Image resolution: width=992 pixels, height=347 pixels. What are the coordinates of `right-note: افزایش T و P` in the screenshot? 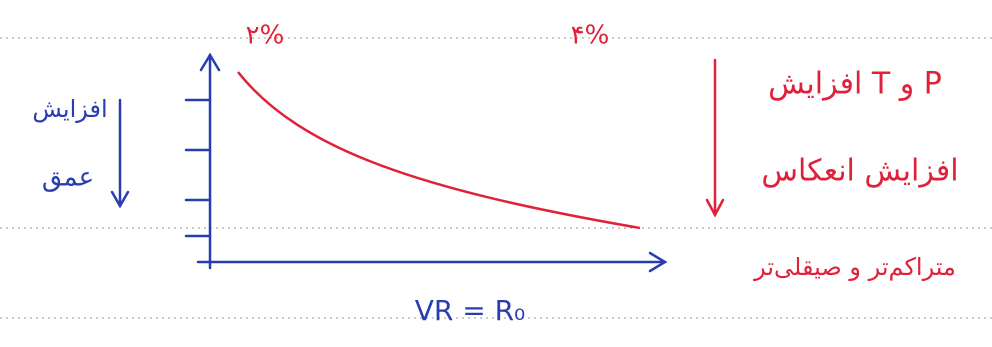 It's located at (855, 84).